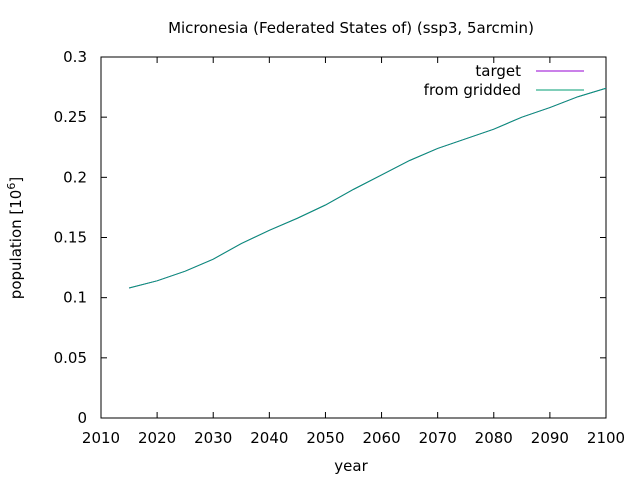  I want to click on y-tick-label: 0.3, so click(75, 57).